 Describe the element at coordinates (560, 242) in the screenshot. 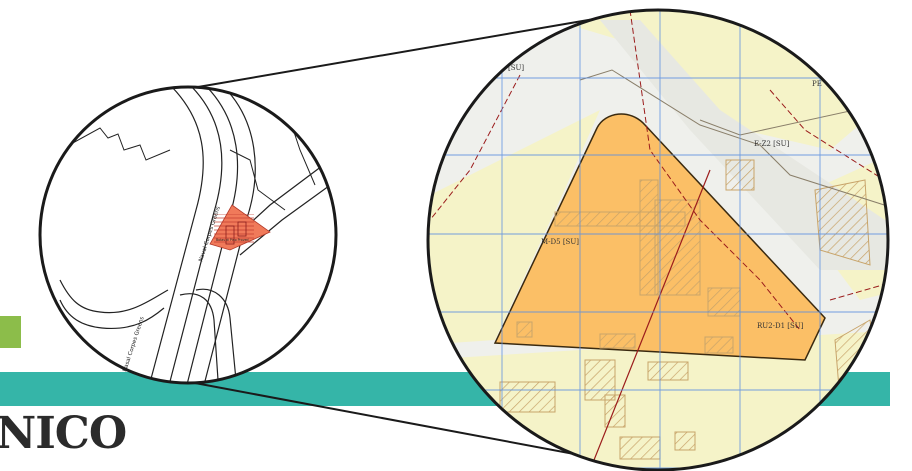

I see `zone-label-m-d5: M-D5 [SU]` at that location.